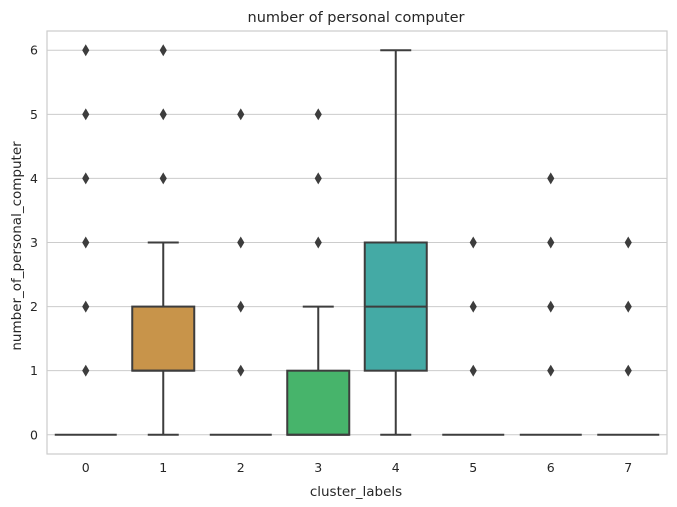 The width and height of the screenshot is (677, 507). What do you see at coordinates (356, 18) in the screenshot?
I see `chart-title: number of personal computer` at bounding box center [356, 18].